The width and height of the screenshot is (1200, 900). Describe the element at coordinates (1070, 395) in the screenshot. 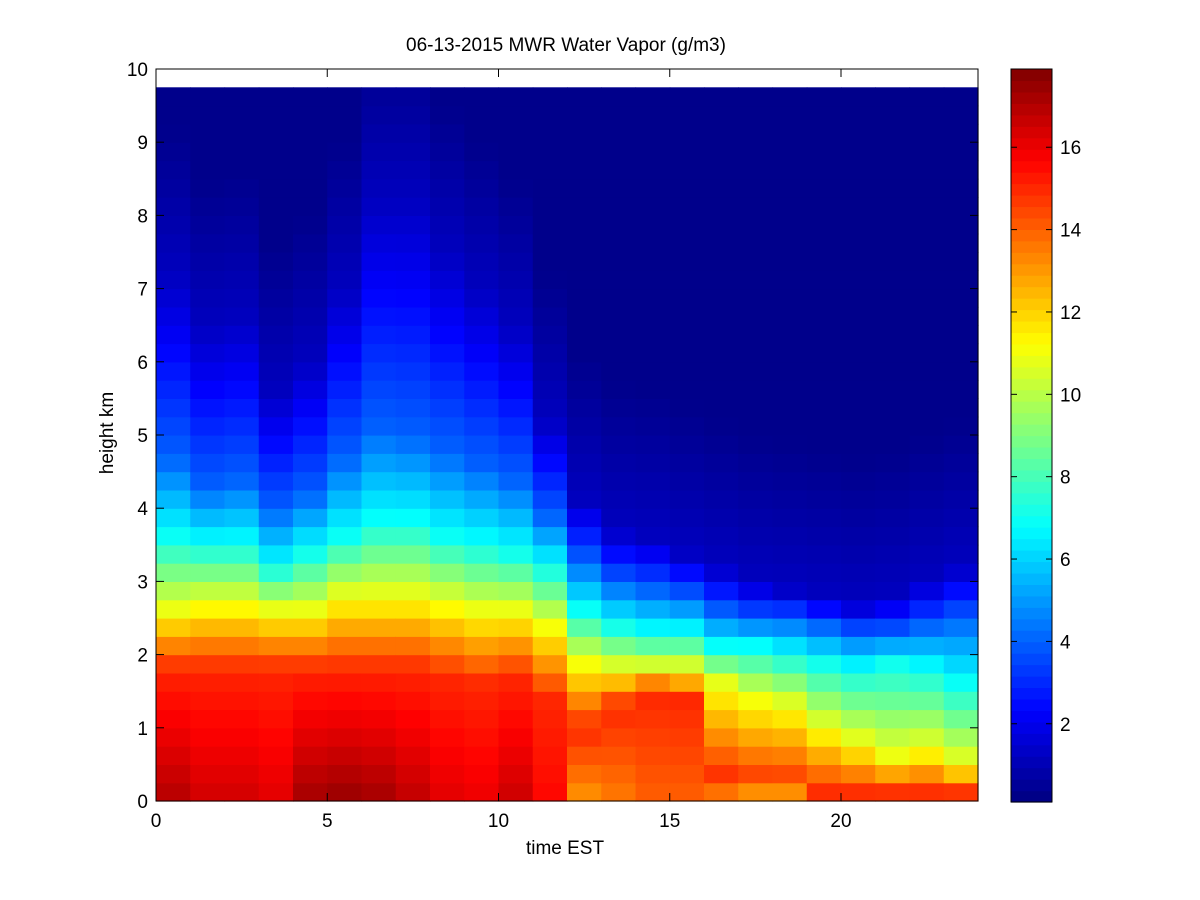

I see `colorbar-tick-label: 10` at that location.